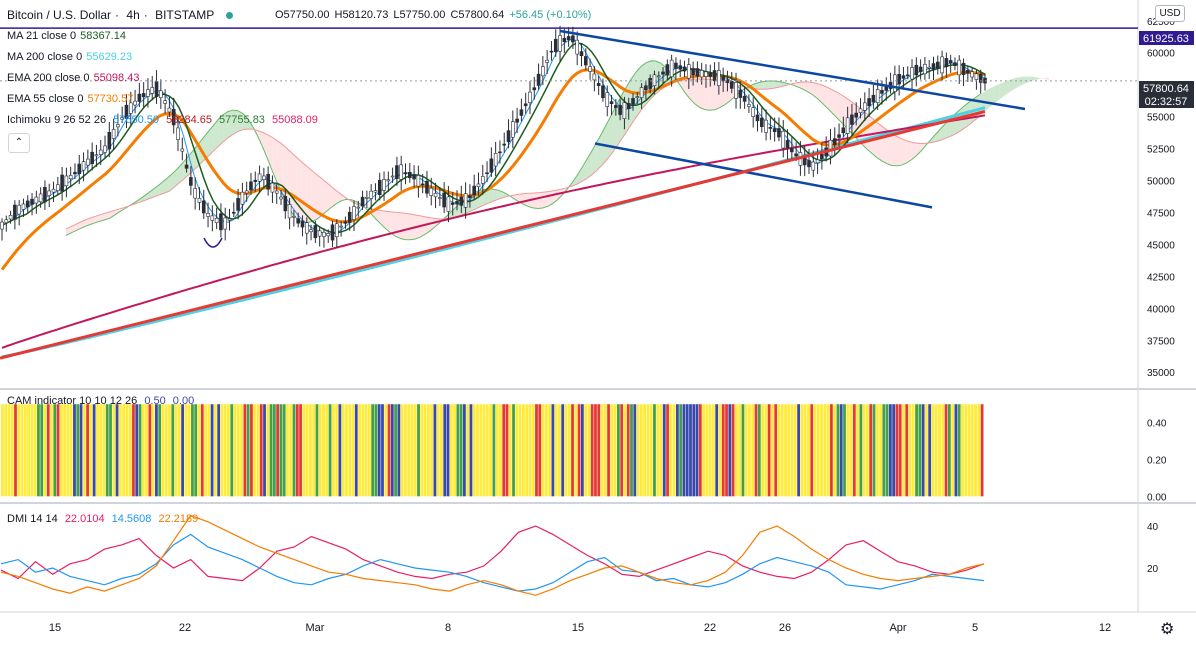 This screenshot has height=645, width=1196. I want to click on legend-ma21: MA 21 close 0 58367.14, so click(66, 36).